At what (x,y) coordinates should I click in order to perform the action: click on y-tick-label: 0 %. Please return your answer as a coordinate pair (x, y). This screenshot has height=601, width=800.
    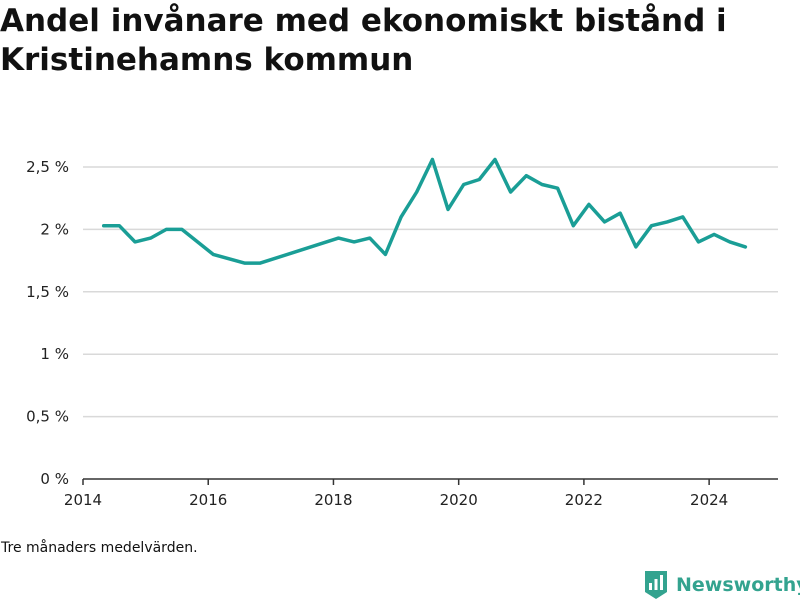
    Looking at the image, I should click on (54, 479).